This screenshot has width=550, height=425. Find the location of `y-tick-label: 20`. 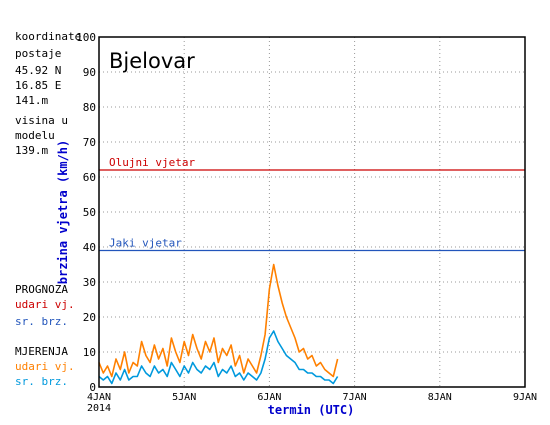

y-tick-label: 20 is located at coordinates (89, 317).